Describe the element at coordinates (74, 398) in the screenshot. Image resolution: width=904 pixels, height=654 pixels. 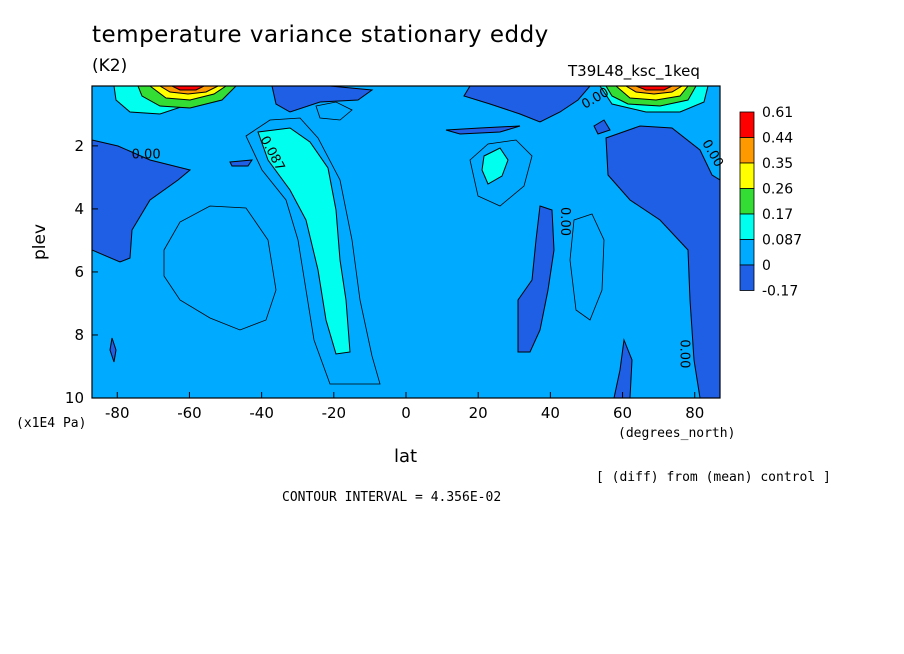
I see `y-tick-label: 10` at that location.